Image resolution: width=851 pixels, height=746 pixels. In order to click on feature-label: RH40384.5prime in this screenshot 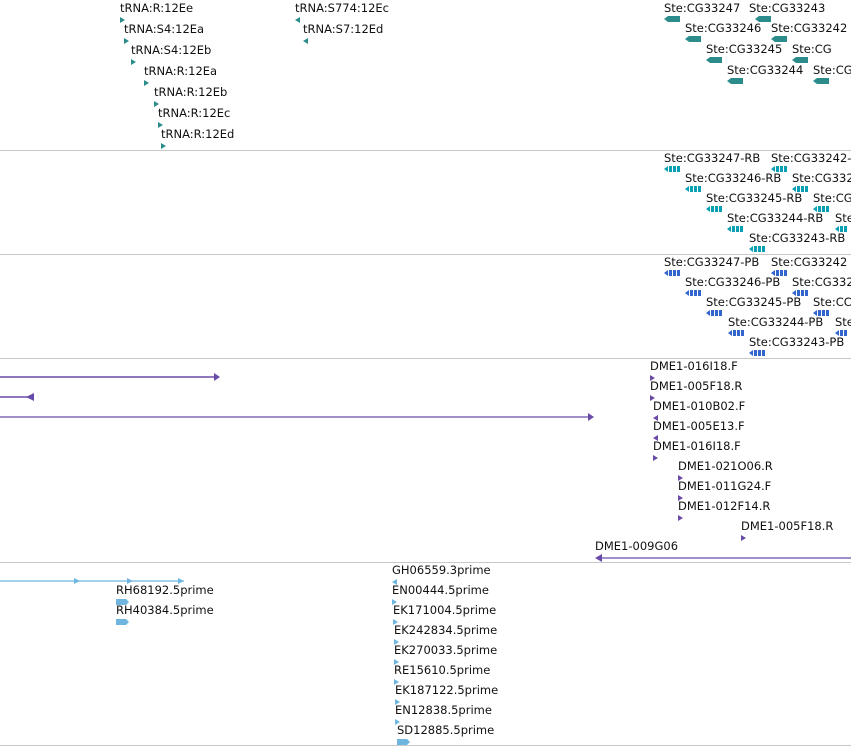, I will do `click(165, 610)`.